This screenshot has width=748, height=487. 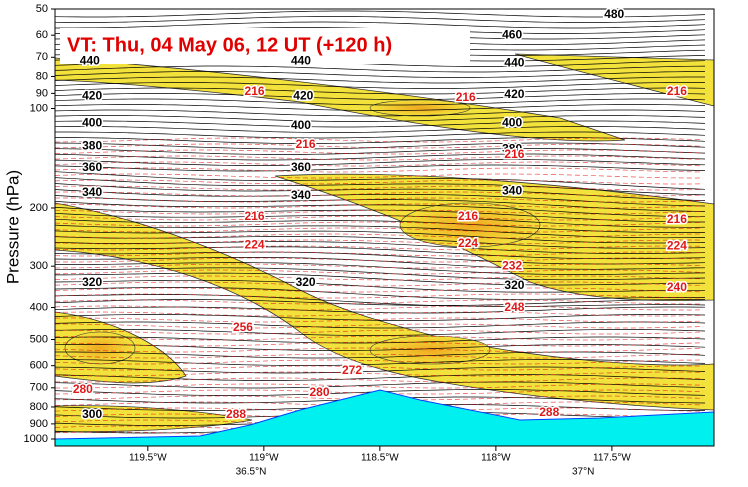 I want to click on x2-tick-label: 37°N, so click(x=583, y=472).